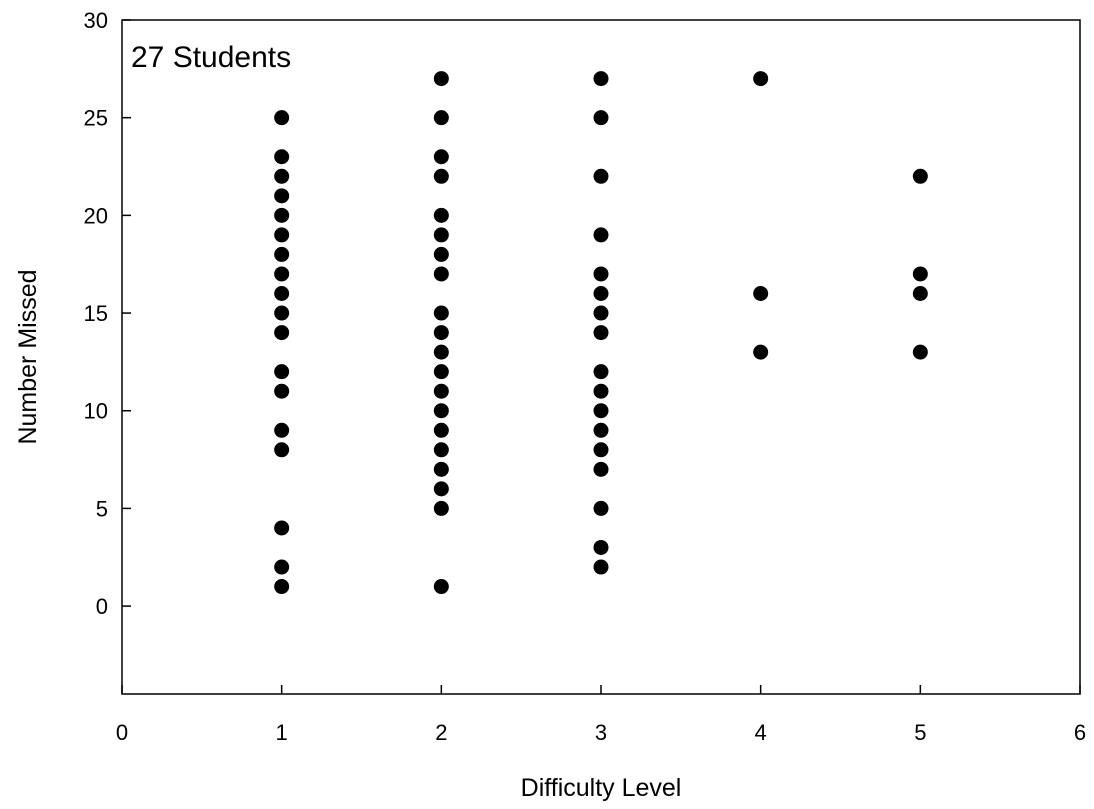 The width and height of the screenshot is (1094, 809). What do you see at coordinates (122, 732) in the screenshot?
I see `x-tick-label: 0` at bounding box center [122, 732].